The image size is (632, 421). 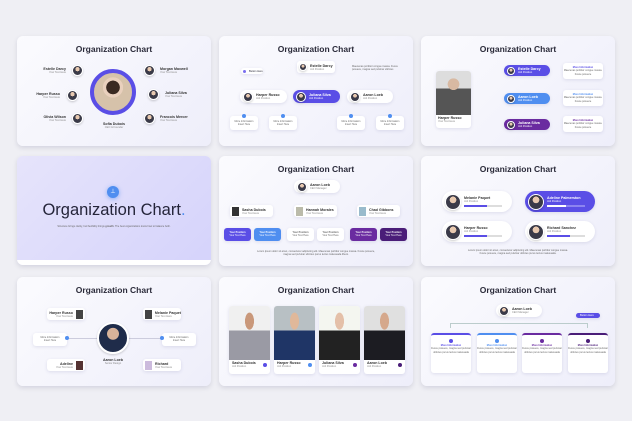 I want to click on person-pill: Juliana Silva Job Position, so click(x=527, y=124).